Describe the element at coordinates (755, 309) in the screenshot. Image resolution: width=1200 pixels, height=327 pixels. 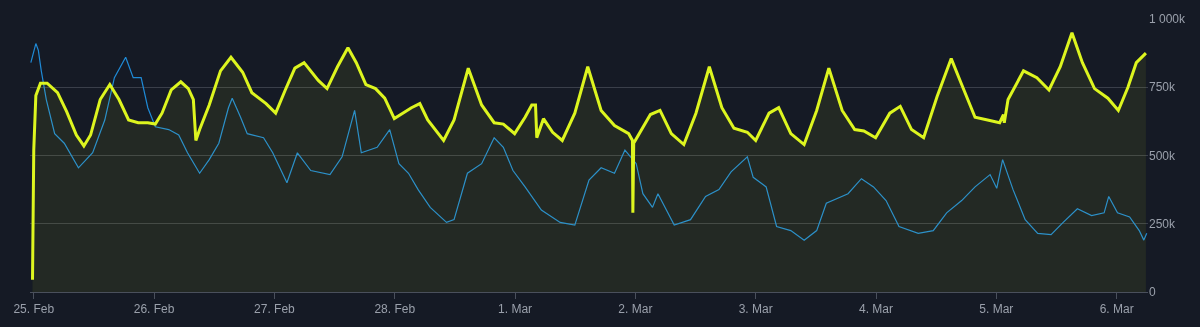
I see `x-tick-label: 3. Mar` at that location.